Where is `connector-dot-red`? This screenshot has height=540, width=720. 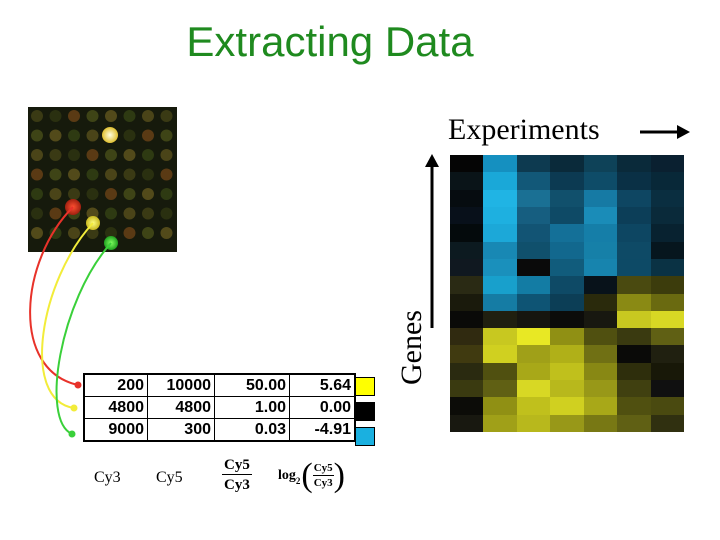
connector-dot-red is located at coordinates (78, 385).